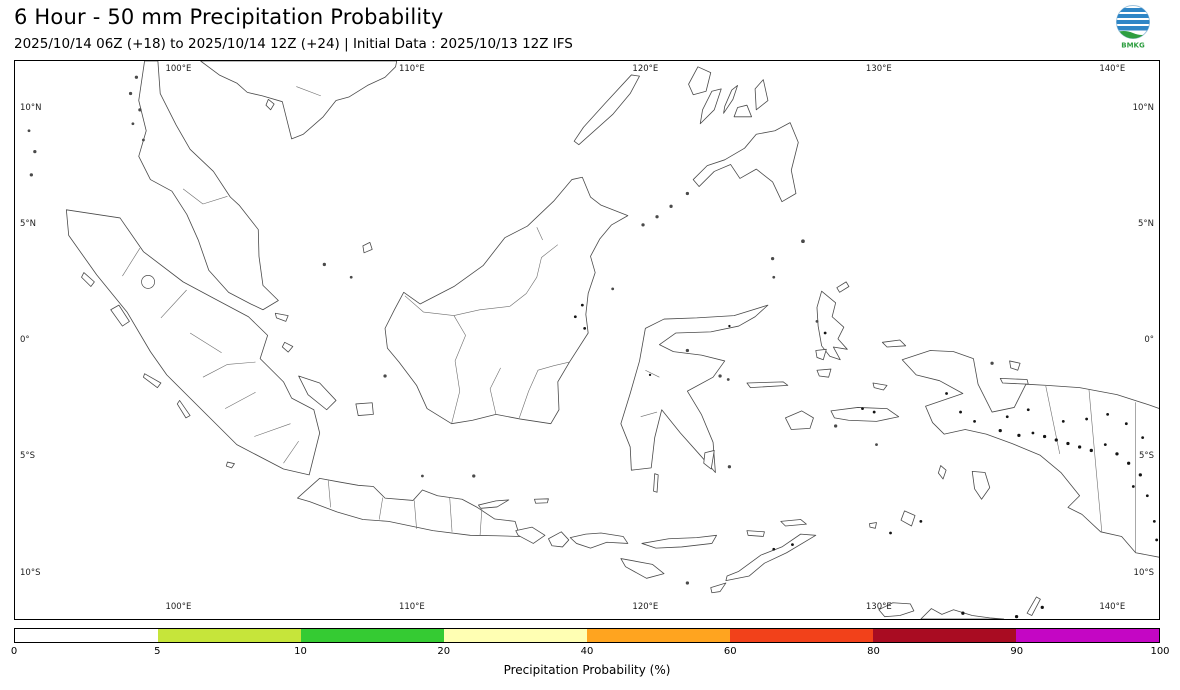 Image resolution: width=1180 pixels, height=690 pixels. What do you see at coordinates (411, 69) in the screenshot?
I see `lon-tick-top: 110°E` at bounding box center [411, 69].